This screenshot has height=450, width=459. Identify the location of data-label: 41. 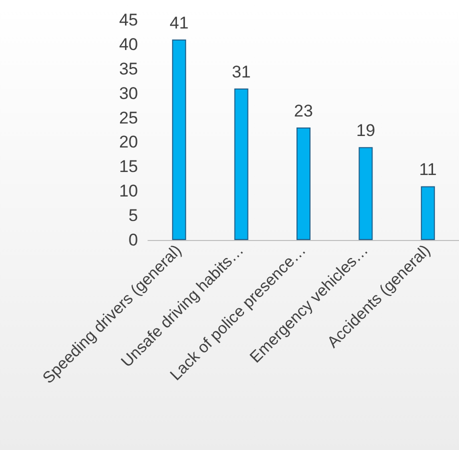
(179, 23).